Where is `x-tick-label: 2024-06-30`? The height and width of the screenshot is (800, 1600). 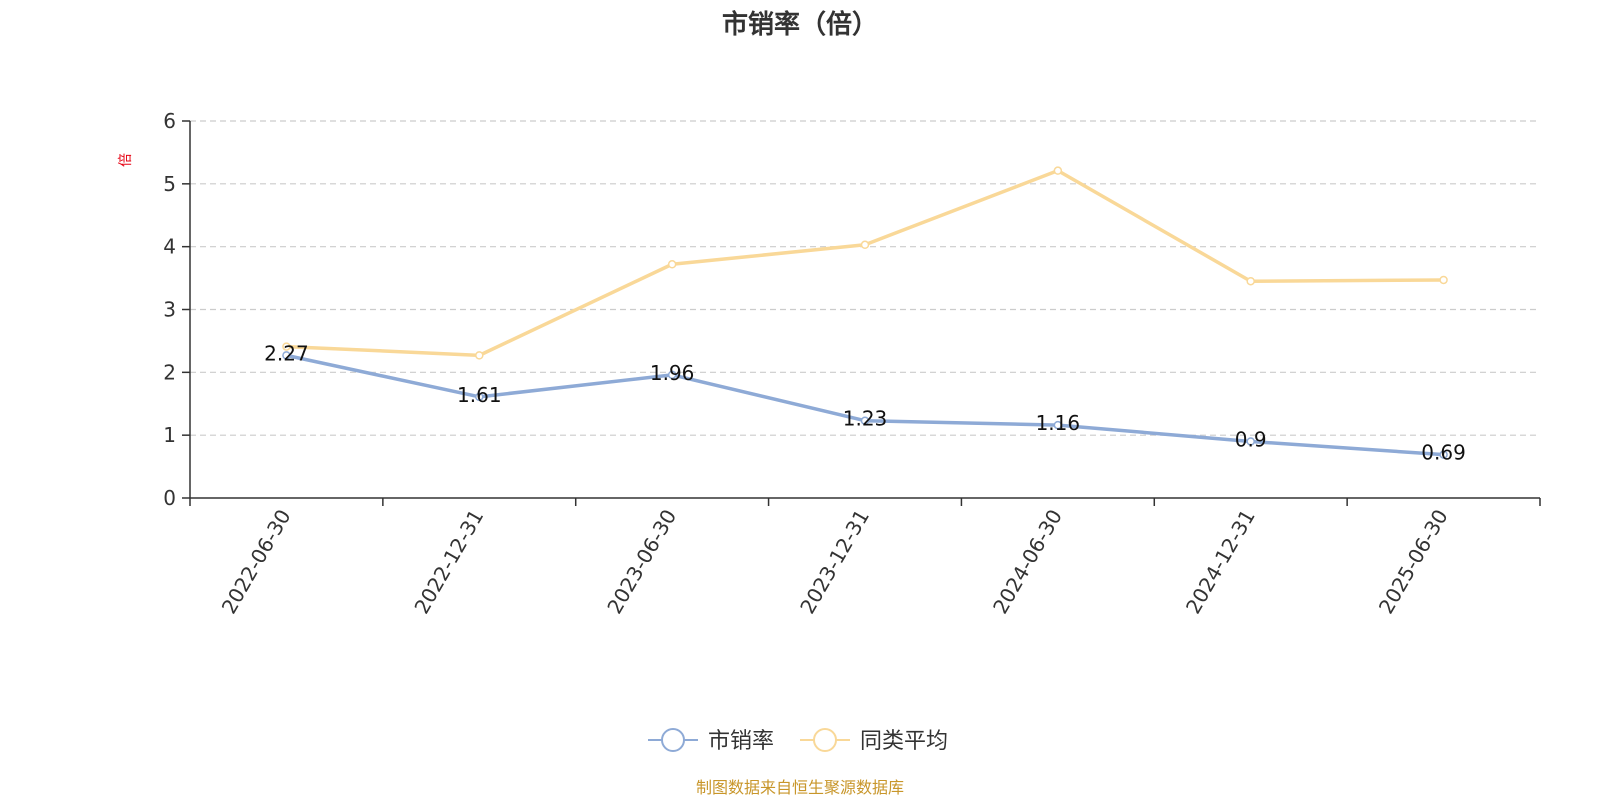 x-tick-label: 2024-06-30 is located at coordinates (1027, 561).